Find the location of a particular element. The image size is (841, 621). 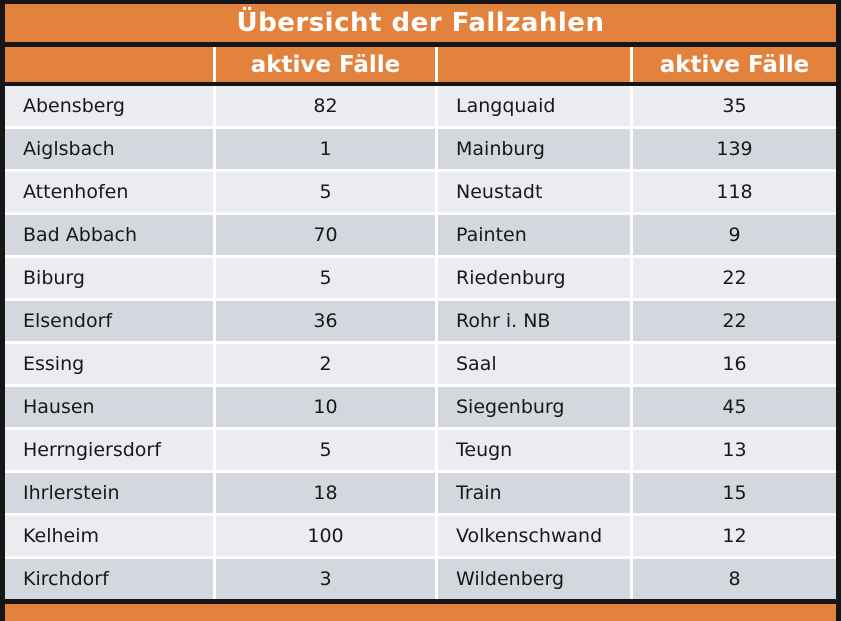

municipality-name-cell: Train is located at coordinates (534, 493).